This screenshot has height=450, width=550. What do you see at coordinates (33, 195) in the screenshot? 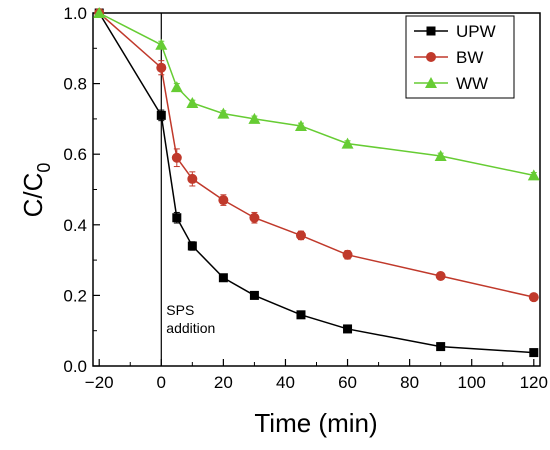
I see `y-axis-title-main: C/C` at bounding box center [33, 195].